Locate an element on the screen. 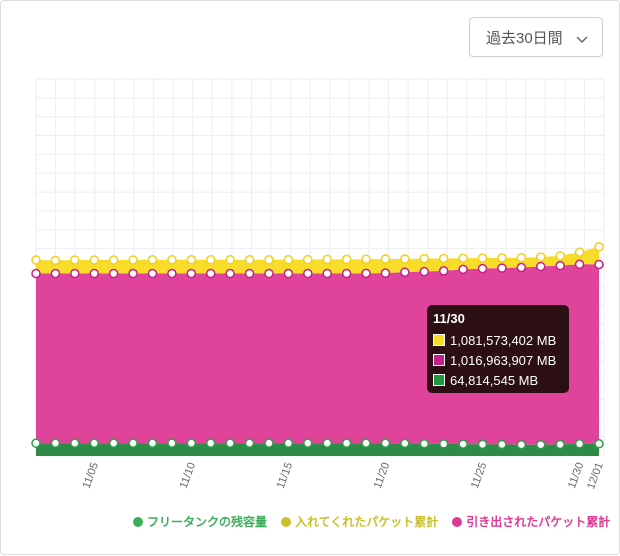 The height and width of the screenshot is (556, 620). x-tick-label: 11/30 is located at coordinates (576, 475).